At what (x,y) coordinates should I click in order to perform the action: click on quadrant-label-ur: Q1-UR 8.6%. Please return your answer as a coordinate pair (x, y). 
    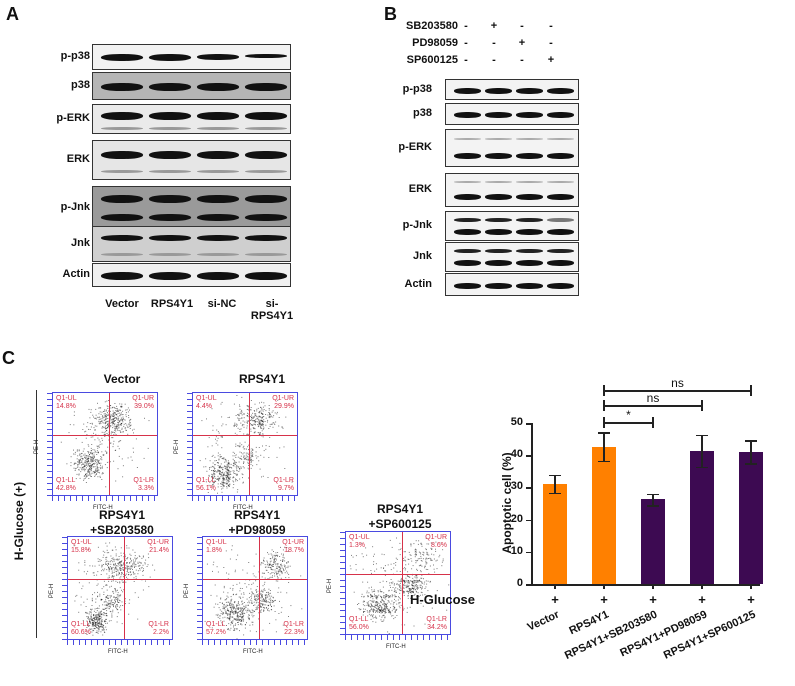
    Looking at the image, I should click on (436, 542).